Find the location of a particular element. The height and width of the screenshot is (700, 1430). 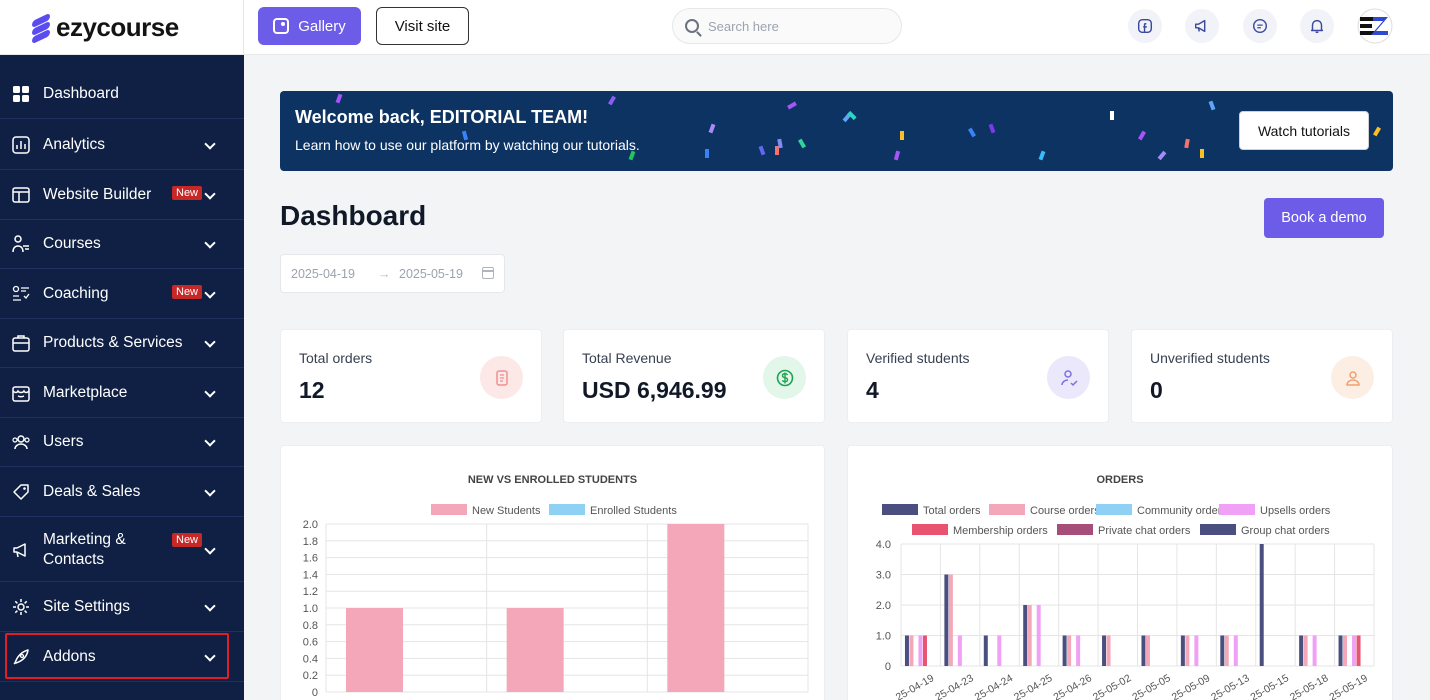

bell-icon is located at coordinates (1317, 26).